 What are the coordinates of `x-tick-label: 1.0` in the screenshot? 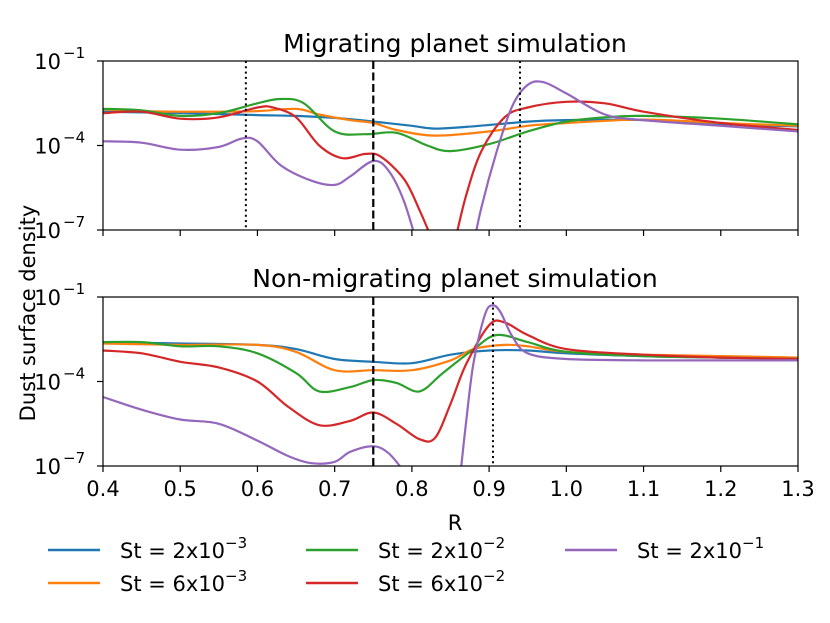 It's located at (566, 489).